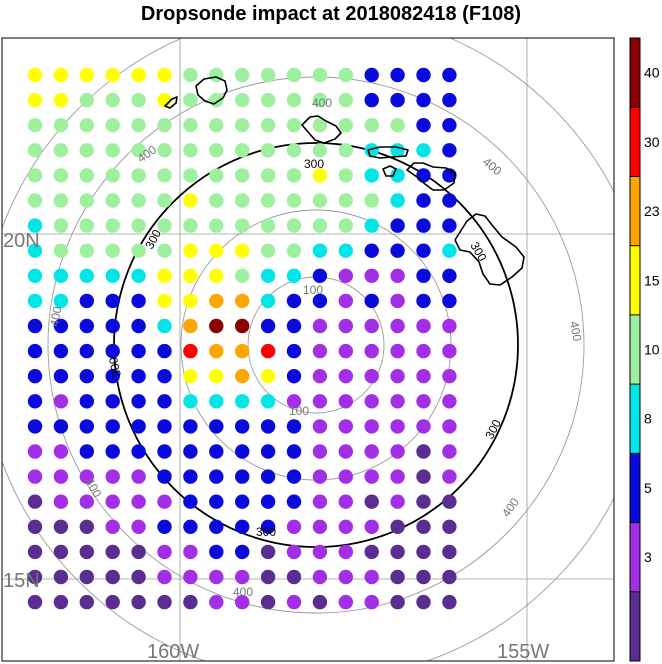  I want to click on colorbar-frame, so click(635, 349).